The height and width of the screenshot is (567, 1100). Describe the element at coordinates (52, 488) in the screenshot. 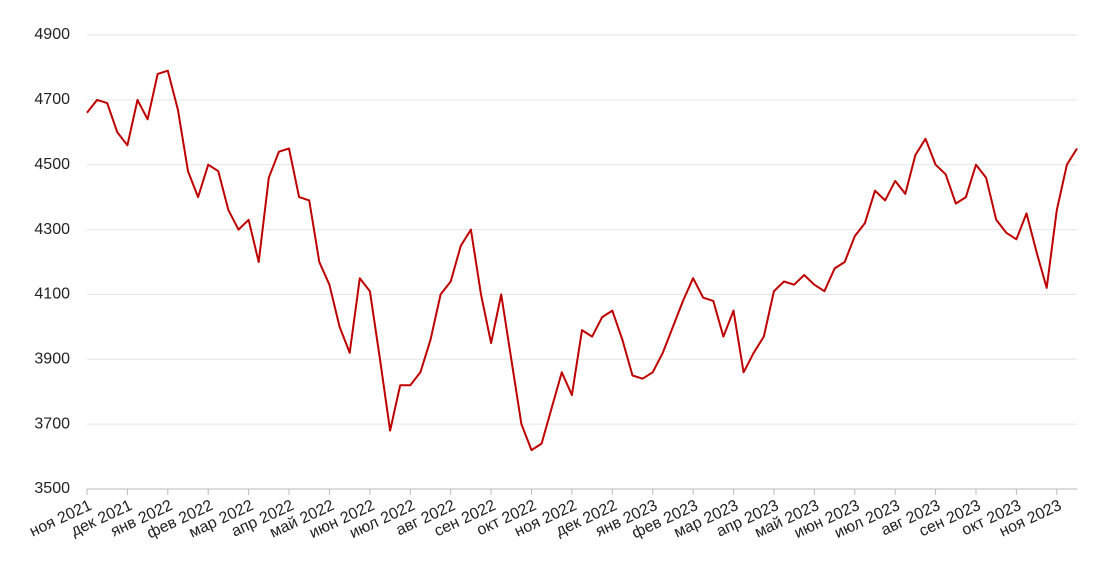

I see `y-tick-label: 3500` at that location.